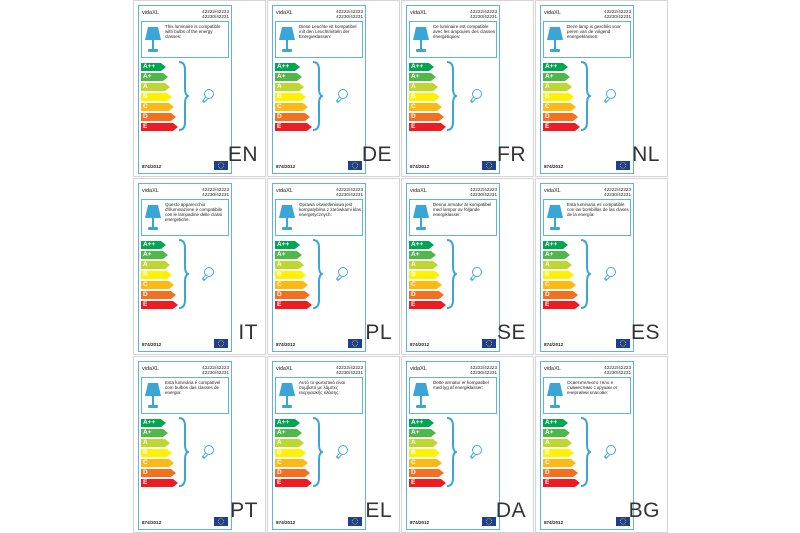  I want to click on language-code: ES, so click(645, 332).